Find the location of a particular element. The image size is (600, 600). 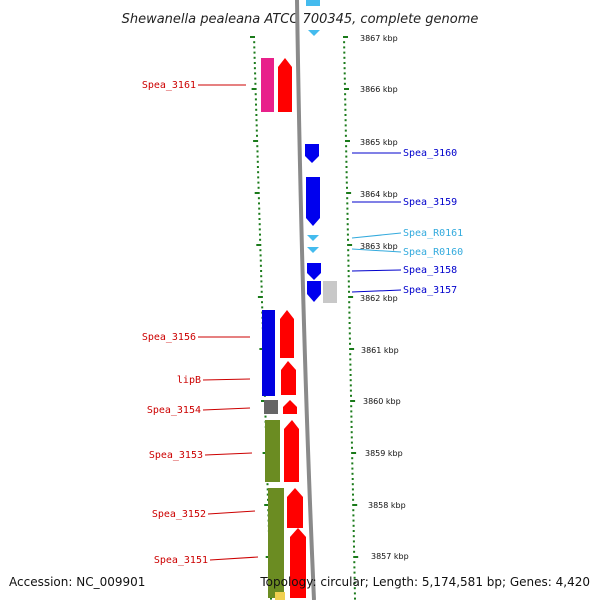

gene-label: Spea_R0161 is located at coordinates (433, 233).